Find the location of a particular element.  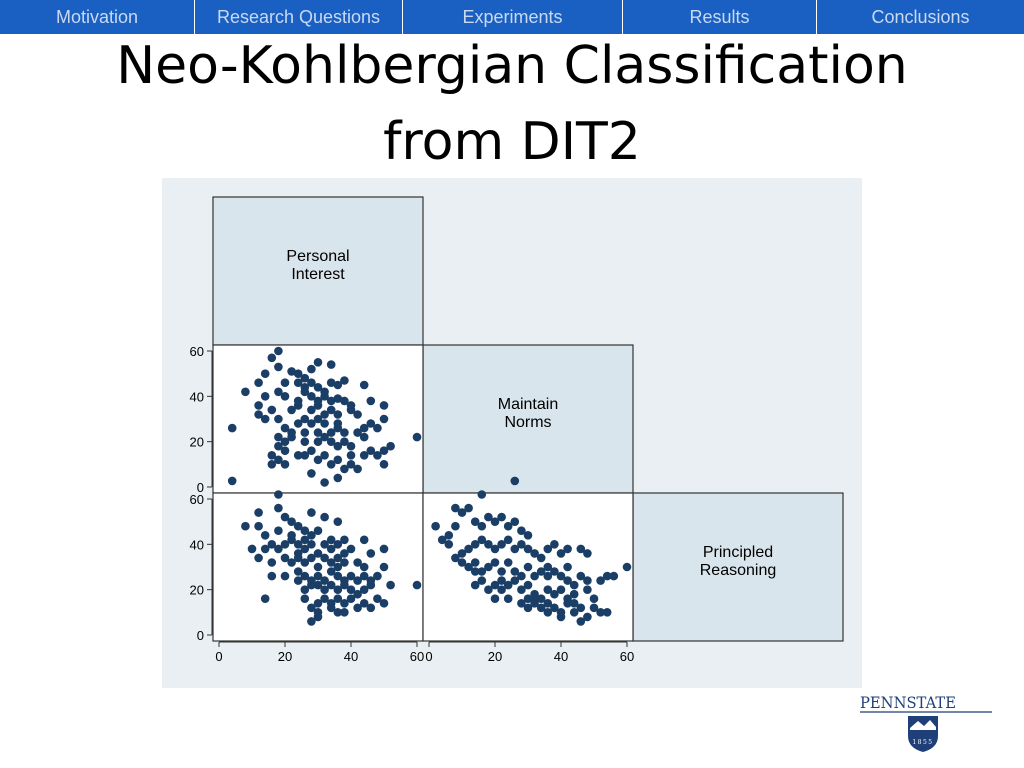

y-tick-label-row-3-40: 40 is located at coordinates (197, 544).